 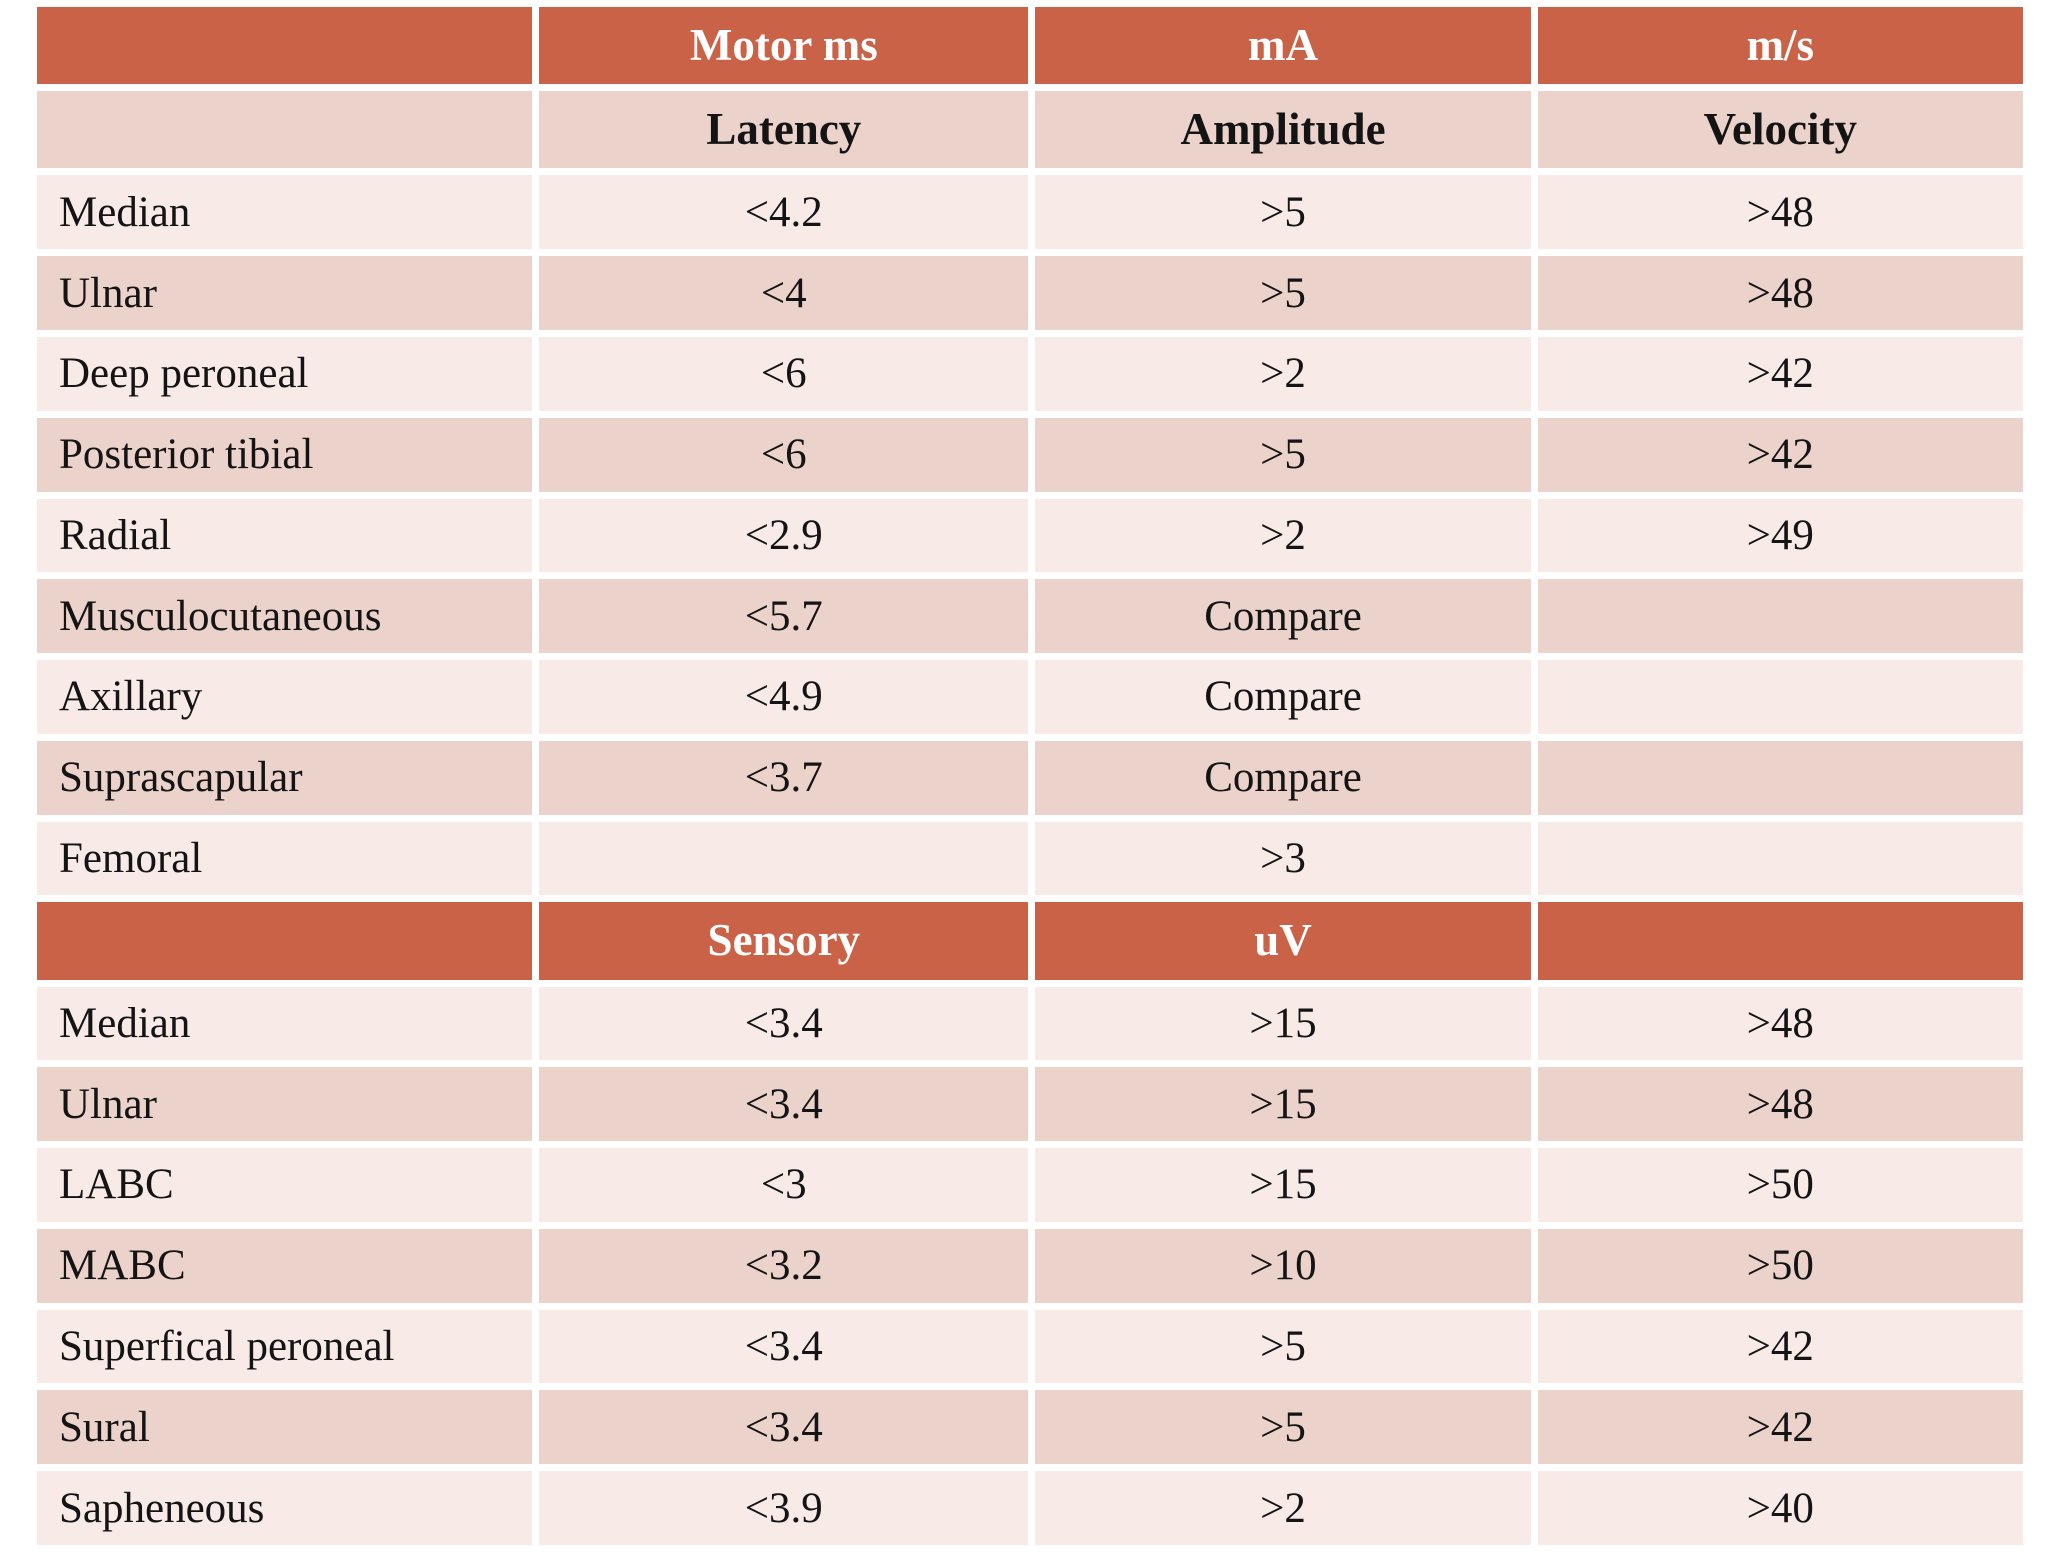 I want to click on latency-cell: <4.2, so click(x=784, y=212).